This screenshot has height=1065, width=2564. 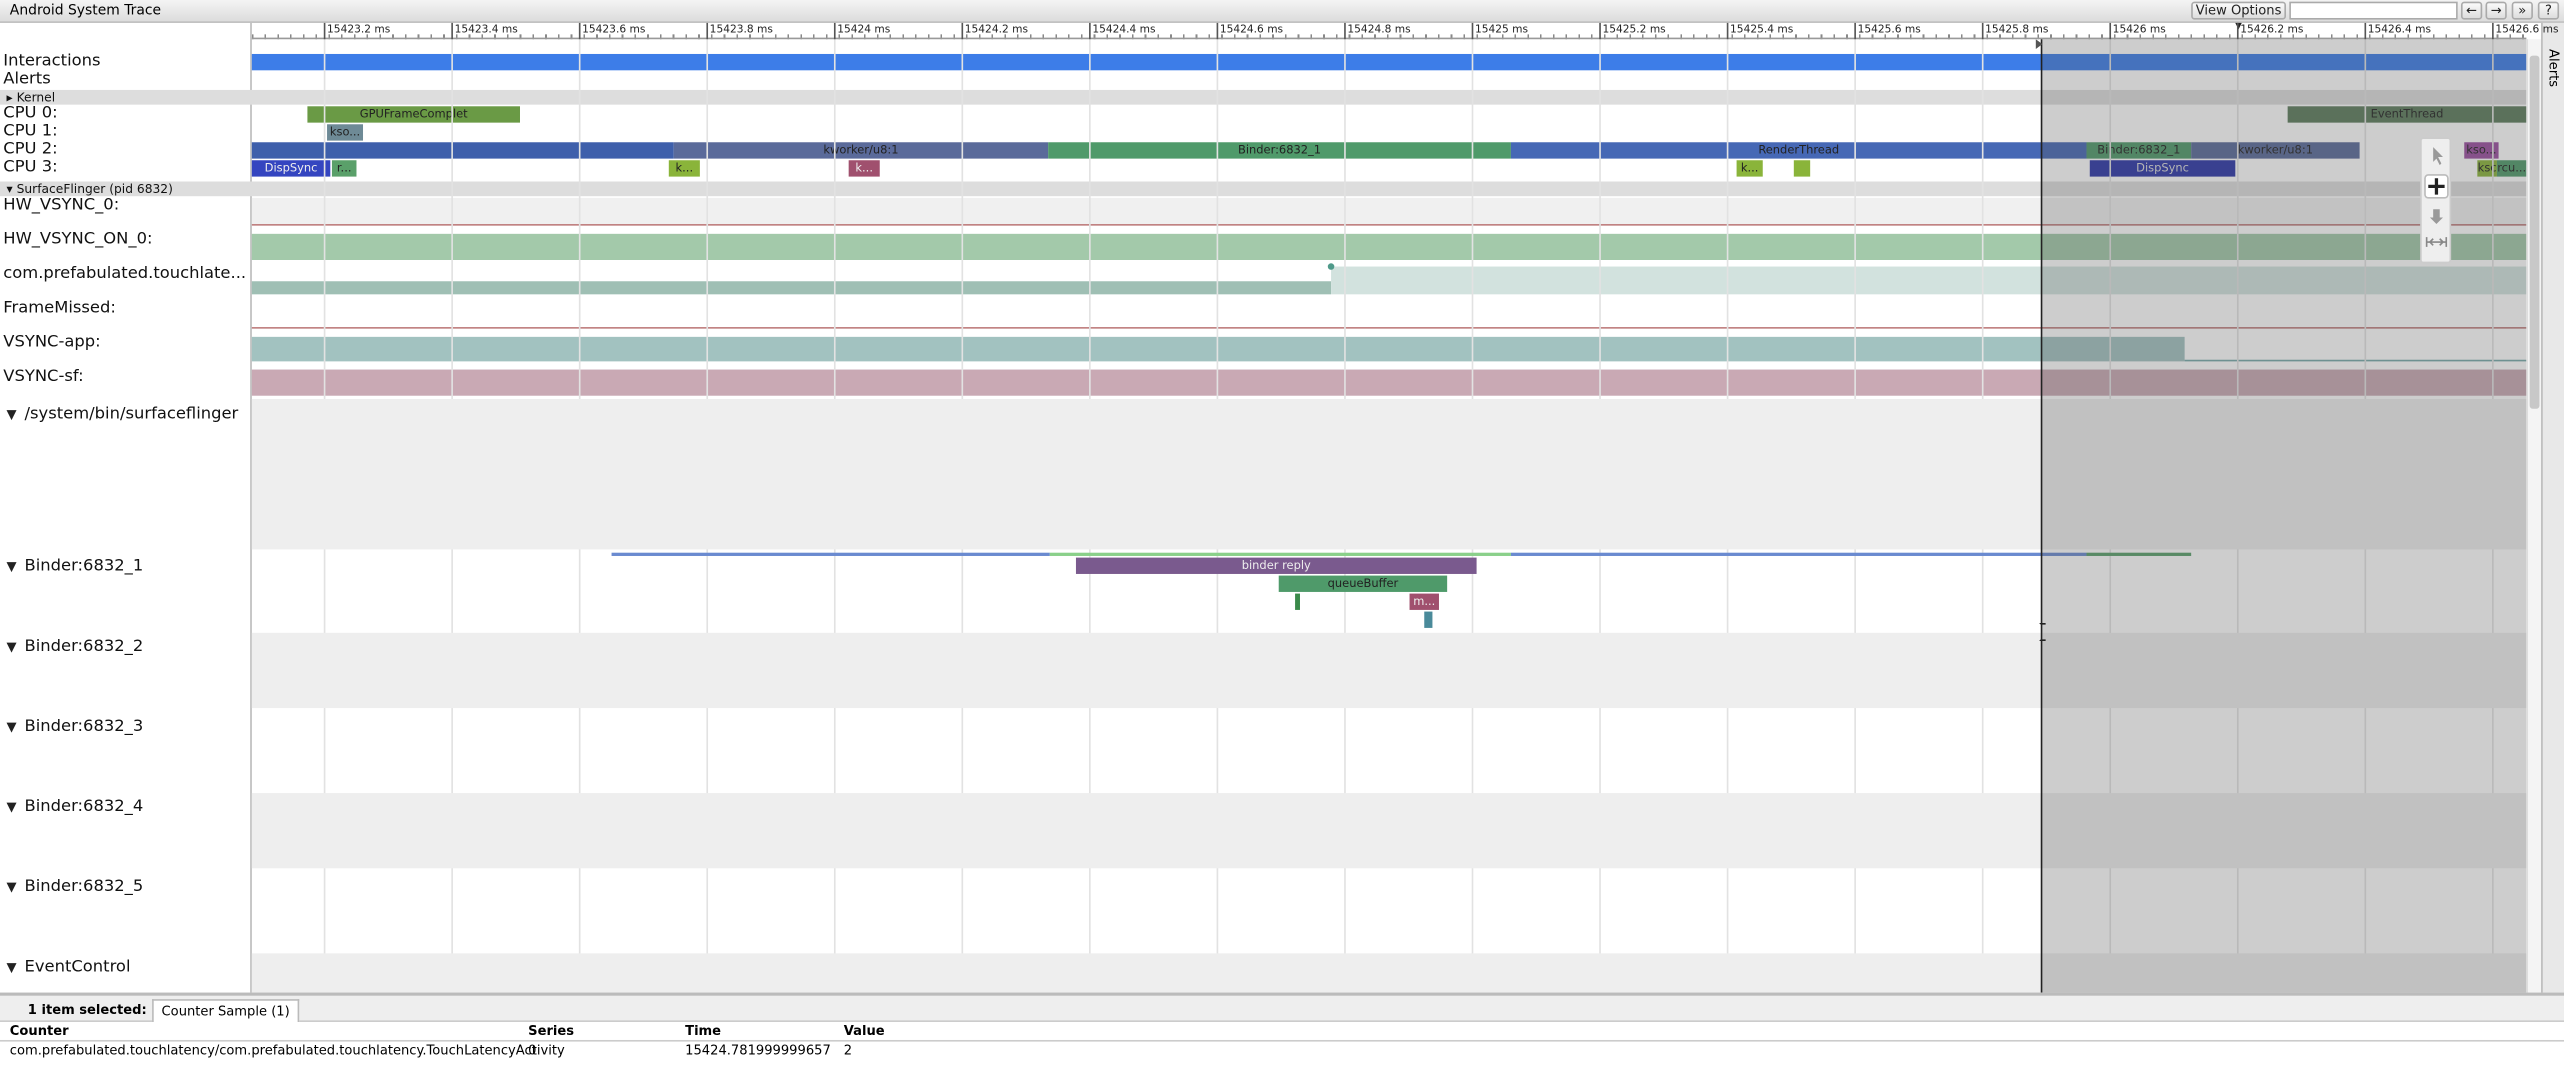 I want to click on ruler-label: 15424.4 ms, so click(x=1124, y=29).